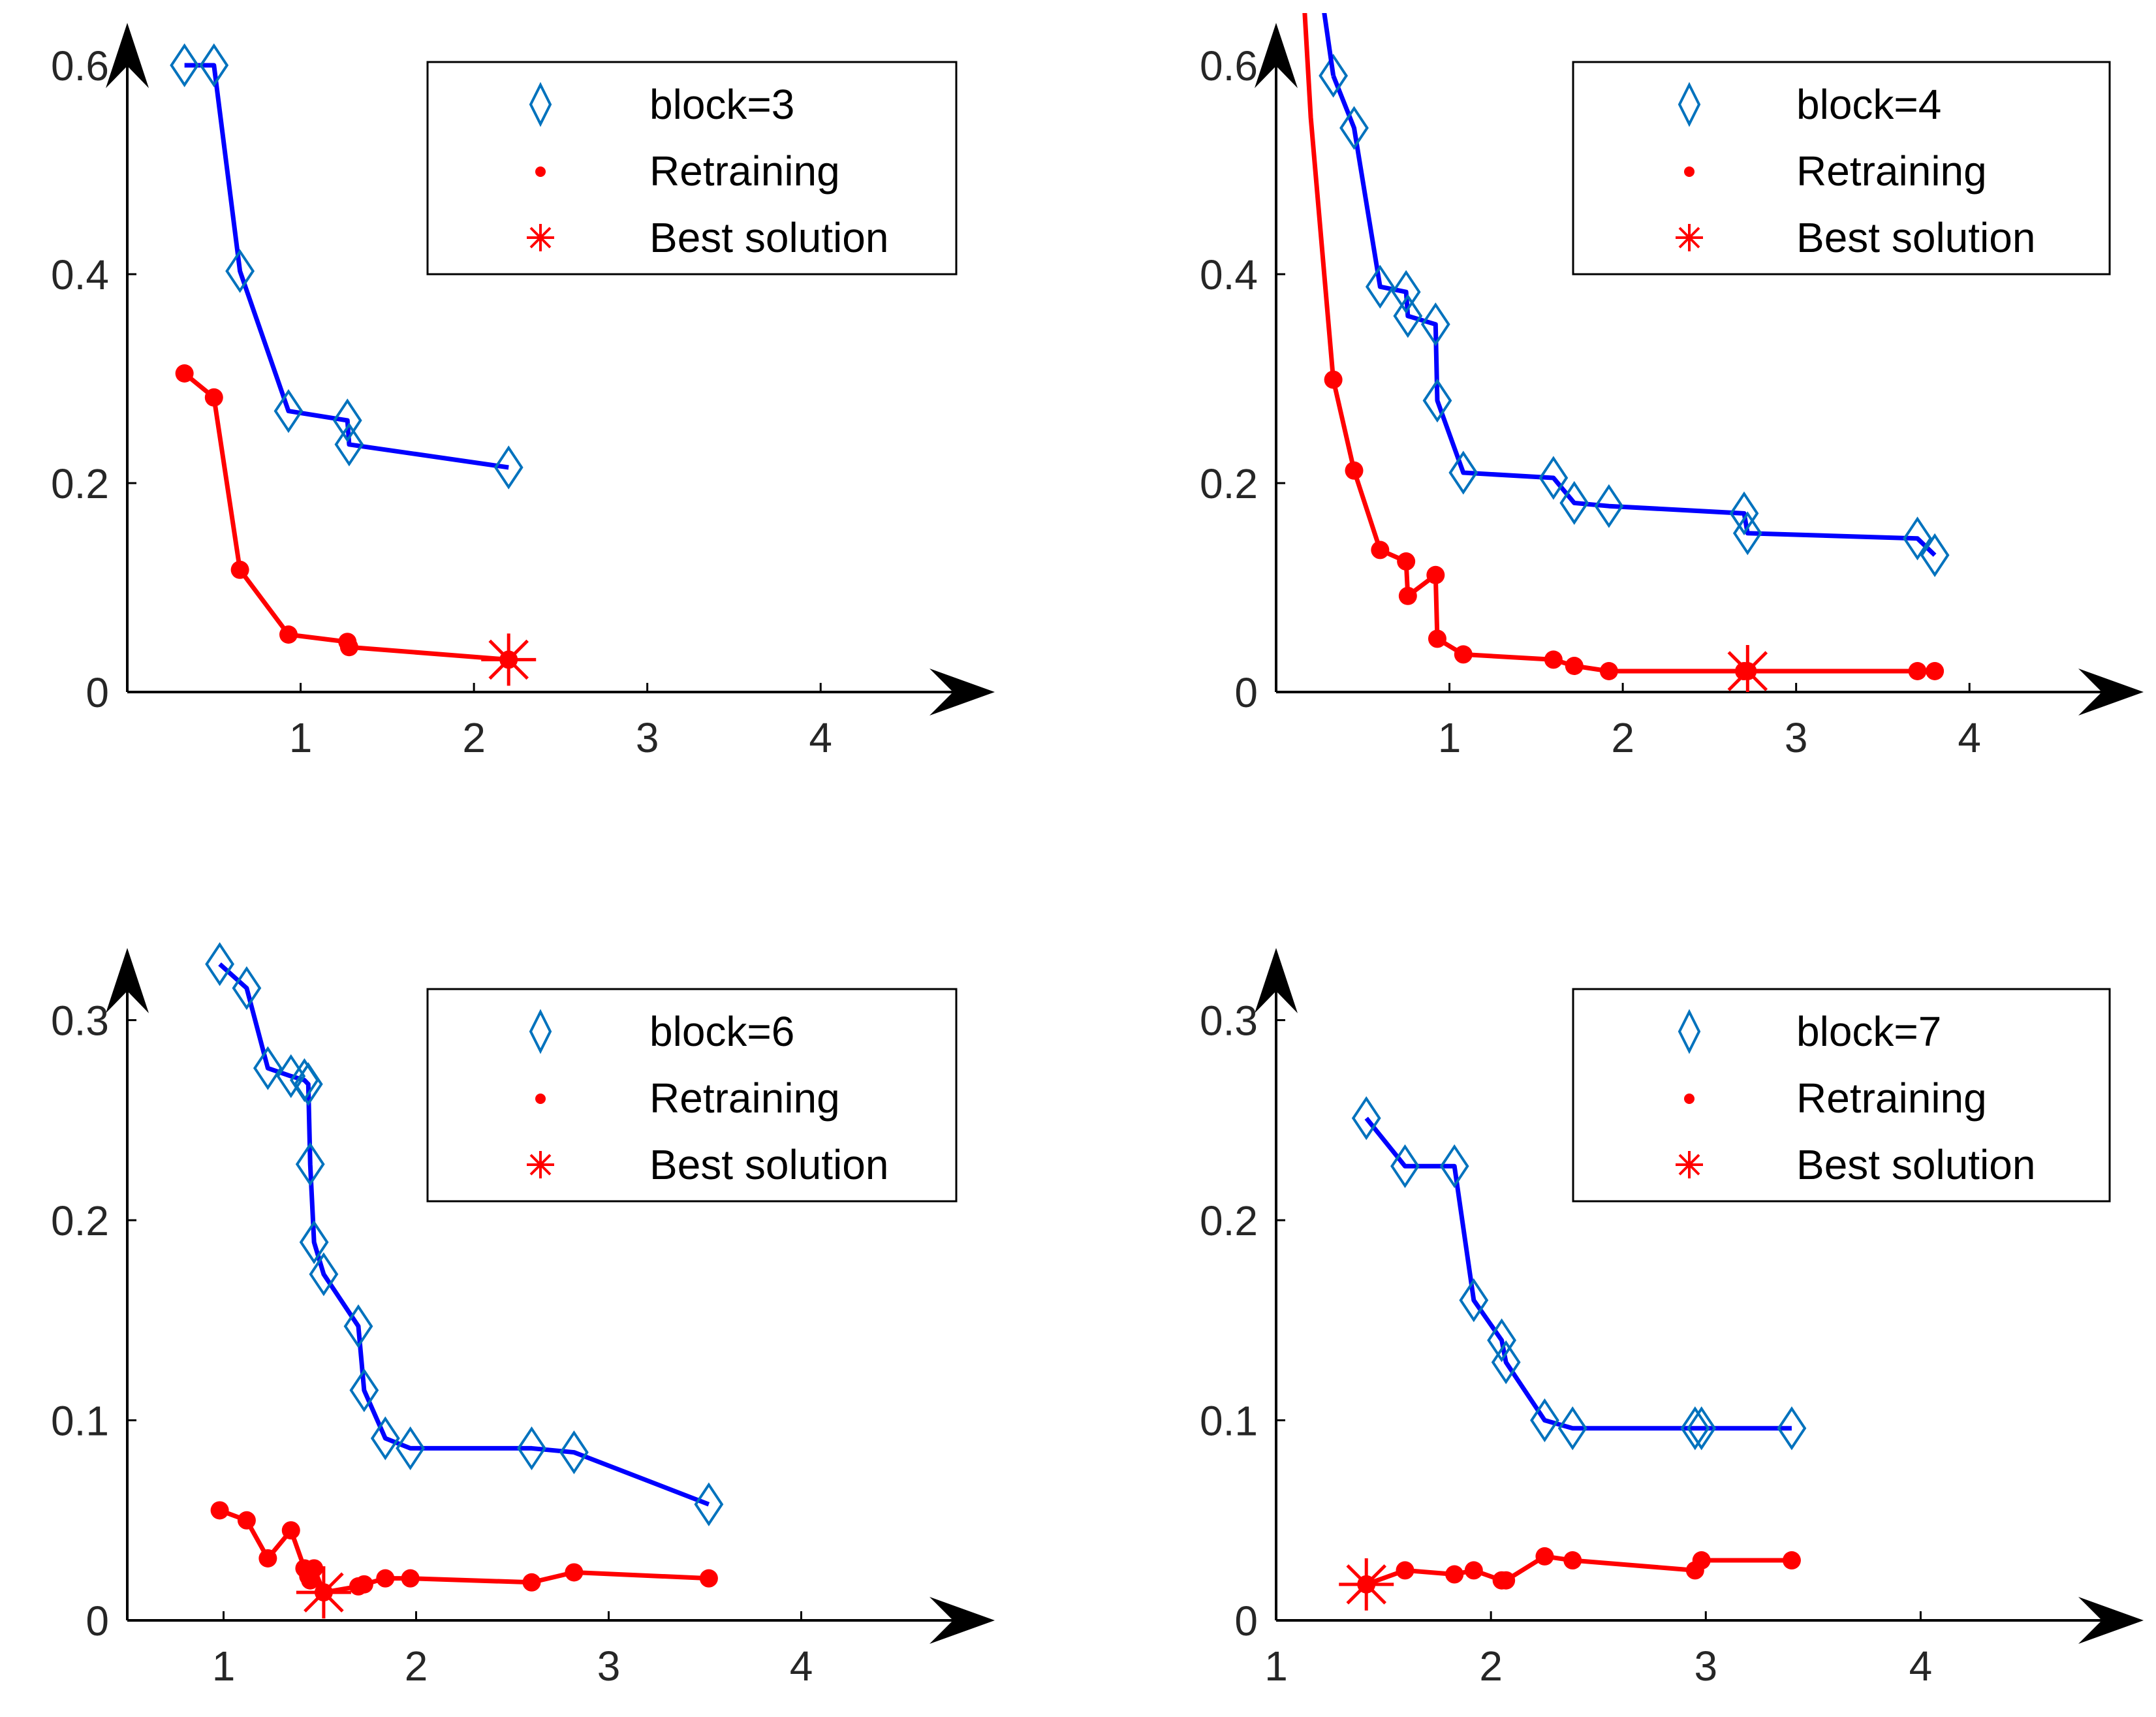  What do you see at coordinates (80, 1422) in the screenshot?
I see `y-tick-label: 0.1` at bounding box center [80, 1422].